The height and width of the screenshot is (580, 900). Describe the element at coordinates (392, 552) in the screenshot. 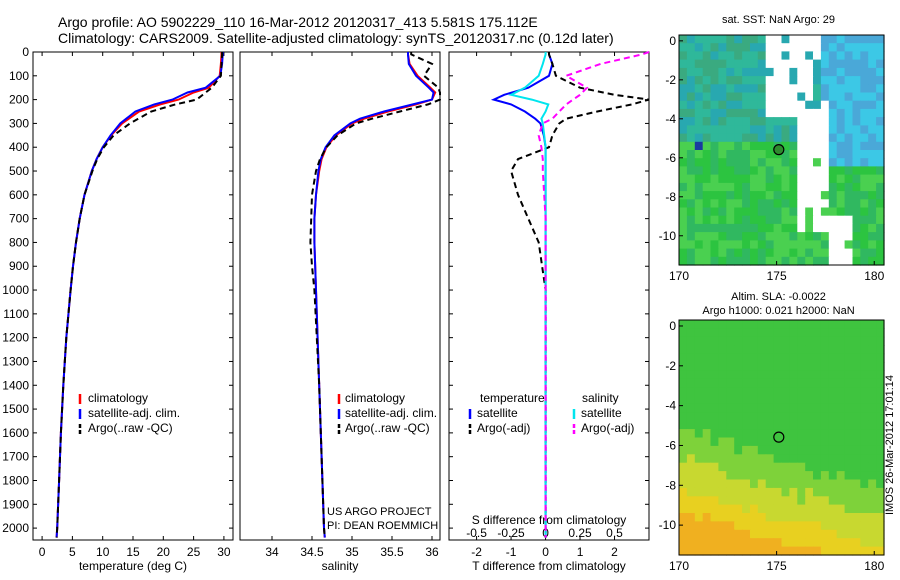

I see `x-tick-label-2: 35.5` at that location.